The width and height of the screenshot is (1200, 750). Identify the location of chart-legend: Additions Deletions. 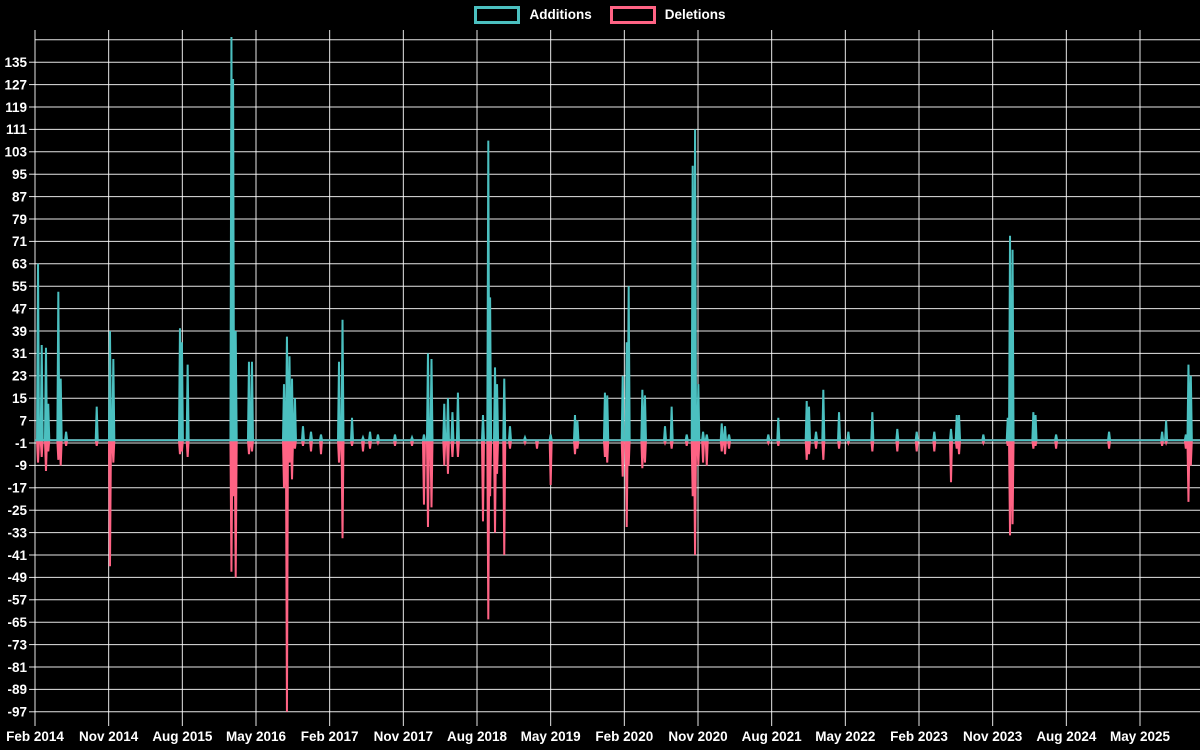
(600, 15).